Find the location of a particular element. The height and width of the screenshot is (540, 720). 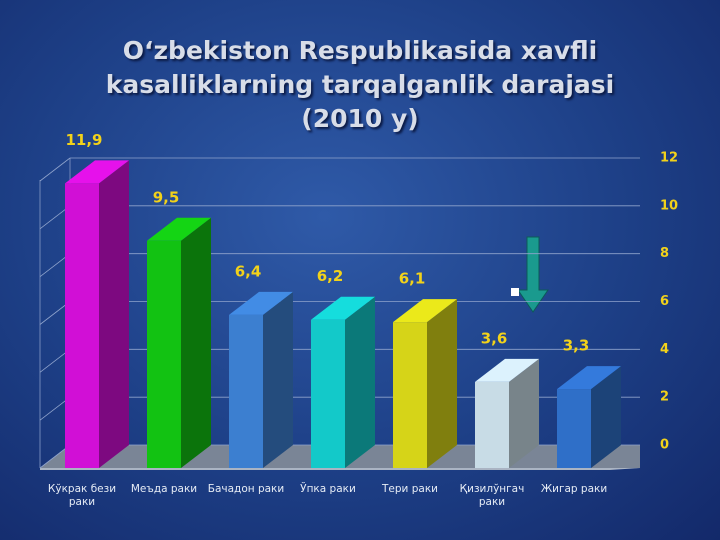

x-tick-label: Тери раки is located at coordinates (410, 489).